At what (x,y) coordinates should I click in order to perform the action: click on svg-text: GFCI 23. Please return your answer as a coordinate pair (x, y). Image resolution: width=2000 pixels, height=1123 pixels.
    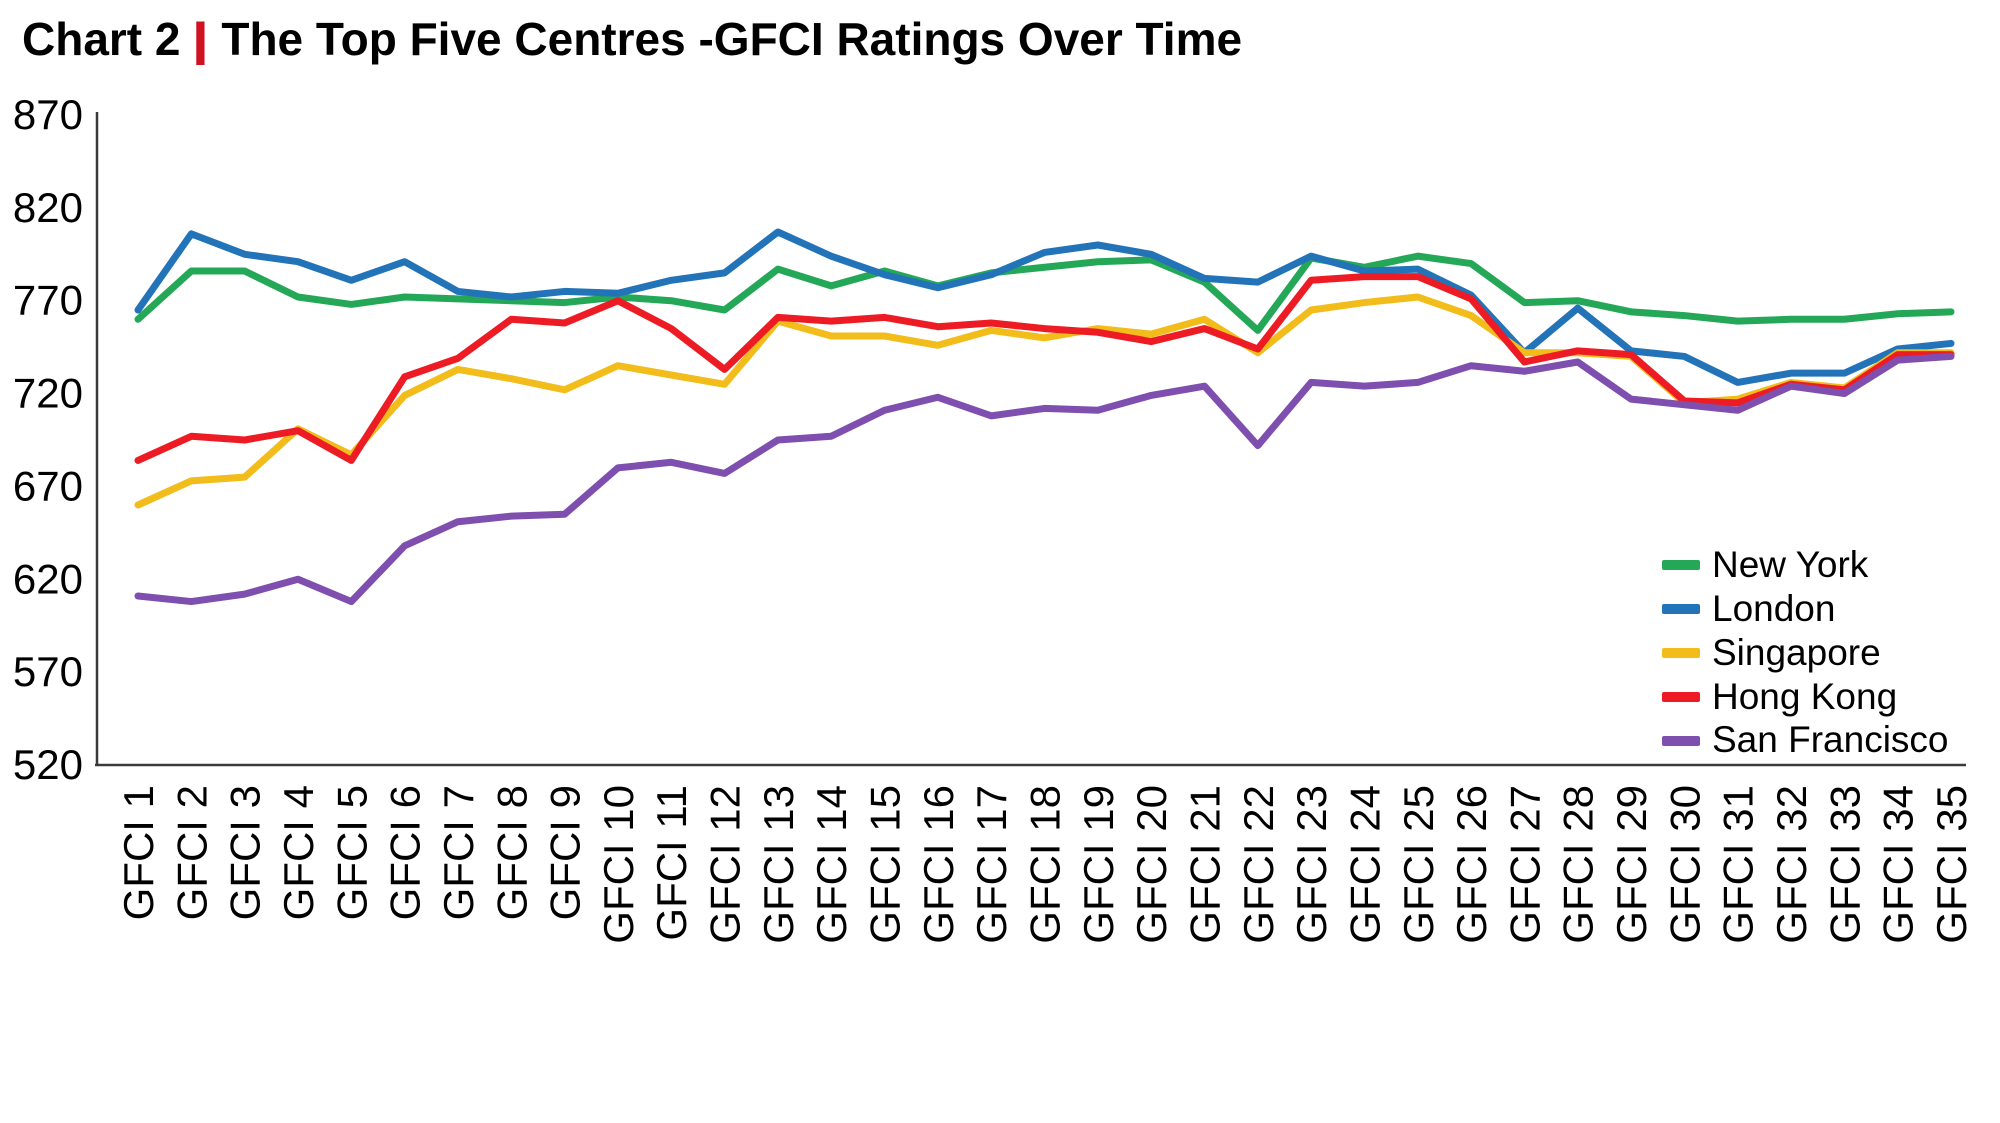
    Looking at the image, I should click on (1311, 864).